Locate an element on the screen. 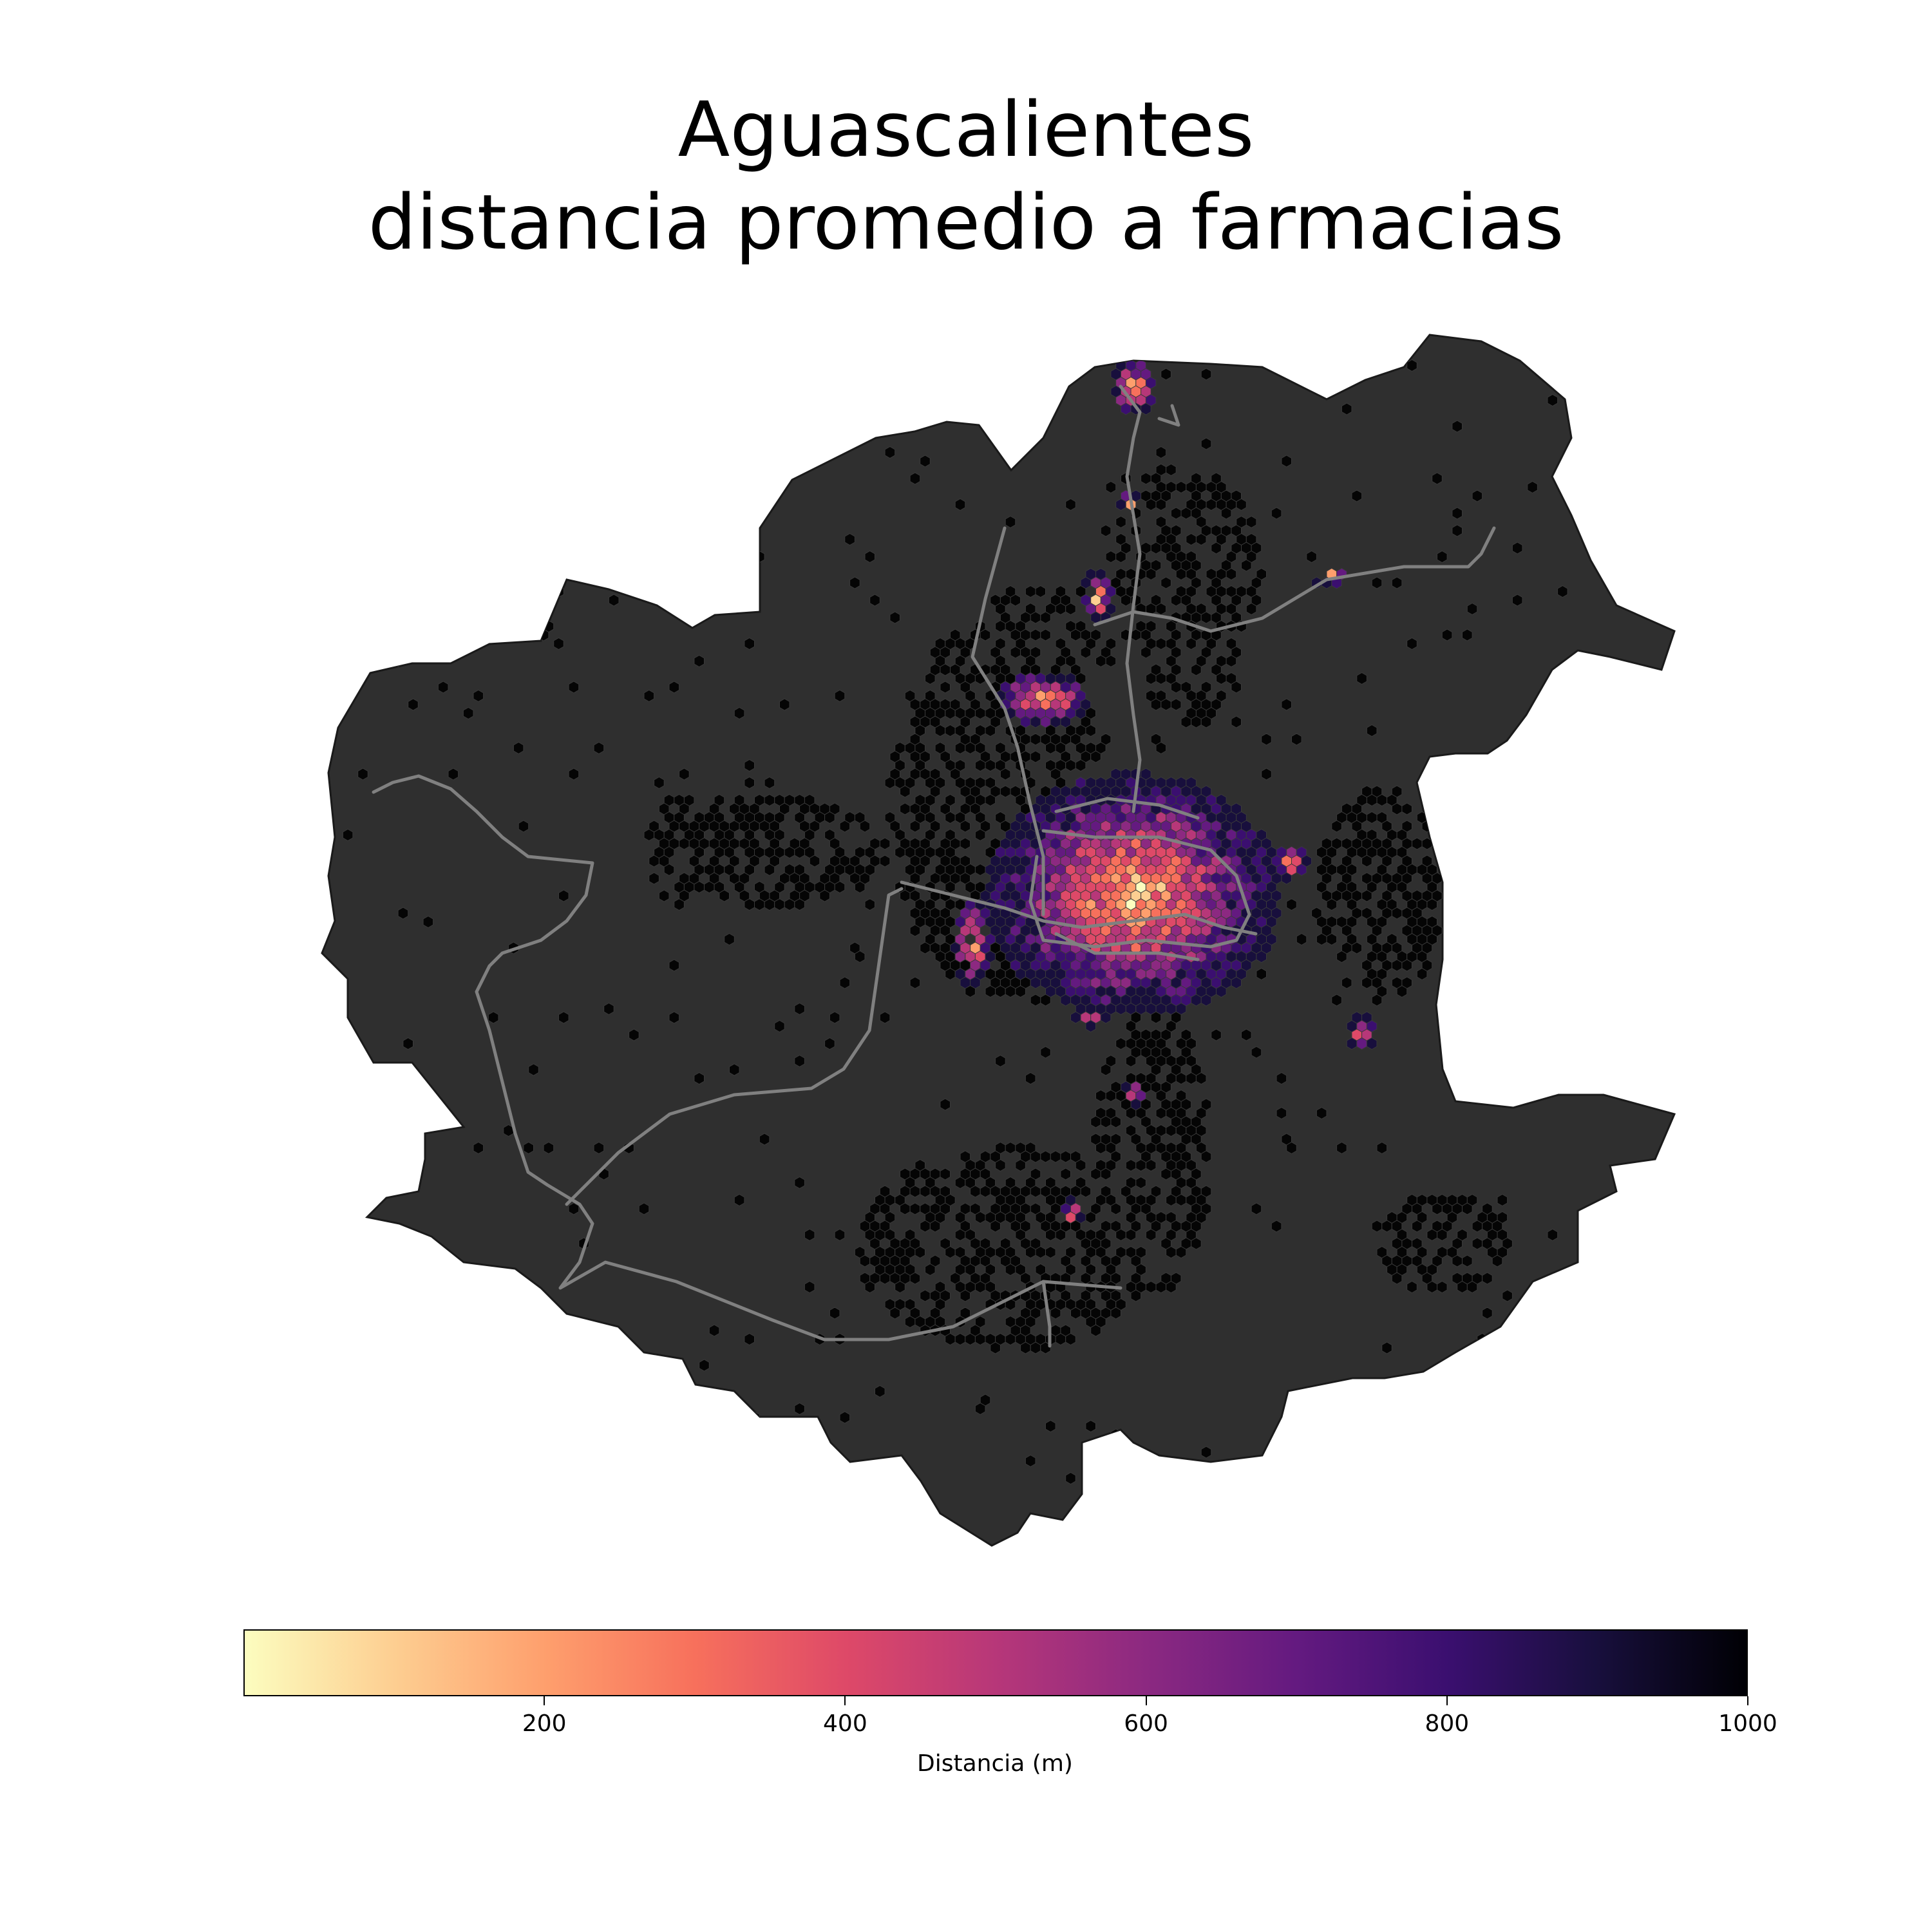 The width and height of the screenshot is (1932, 1932). colorbar-tick-label: 1000 is located at coordinates (1748, 1723).